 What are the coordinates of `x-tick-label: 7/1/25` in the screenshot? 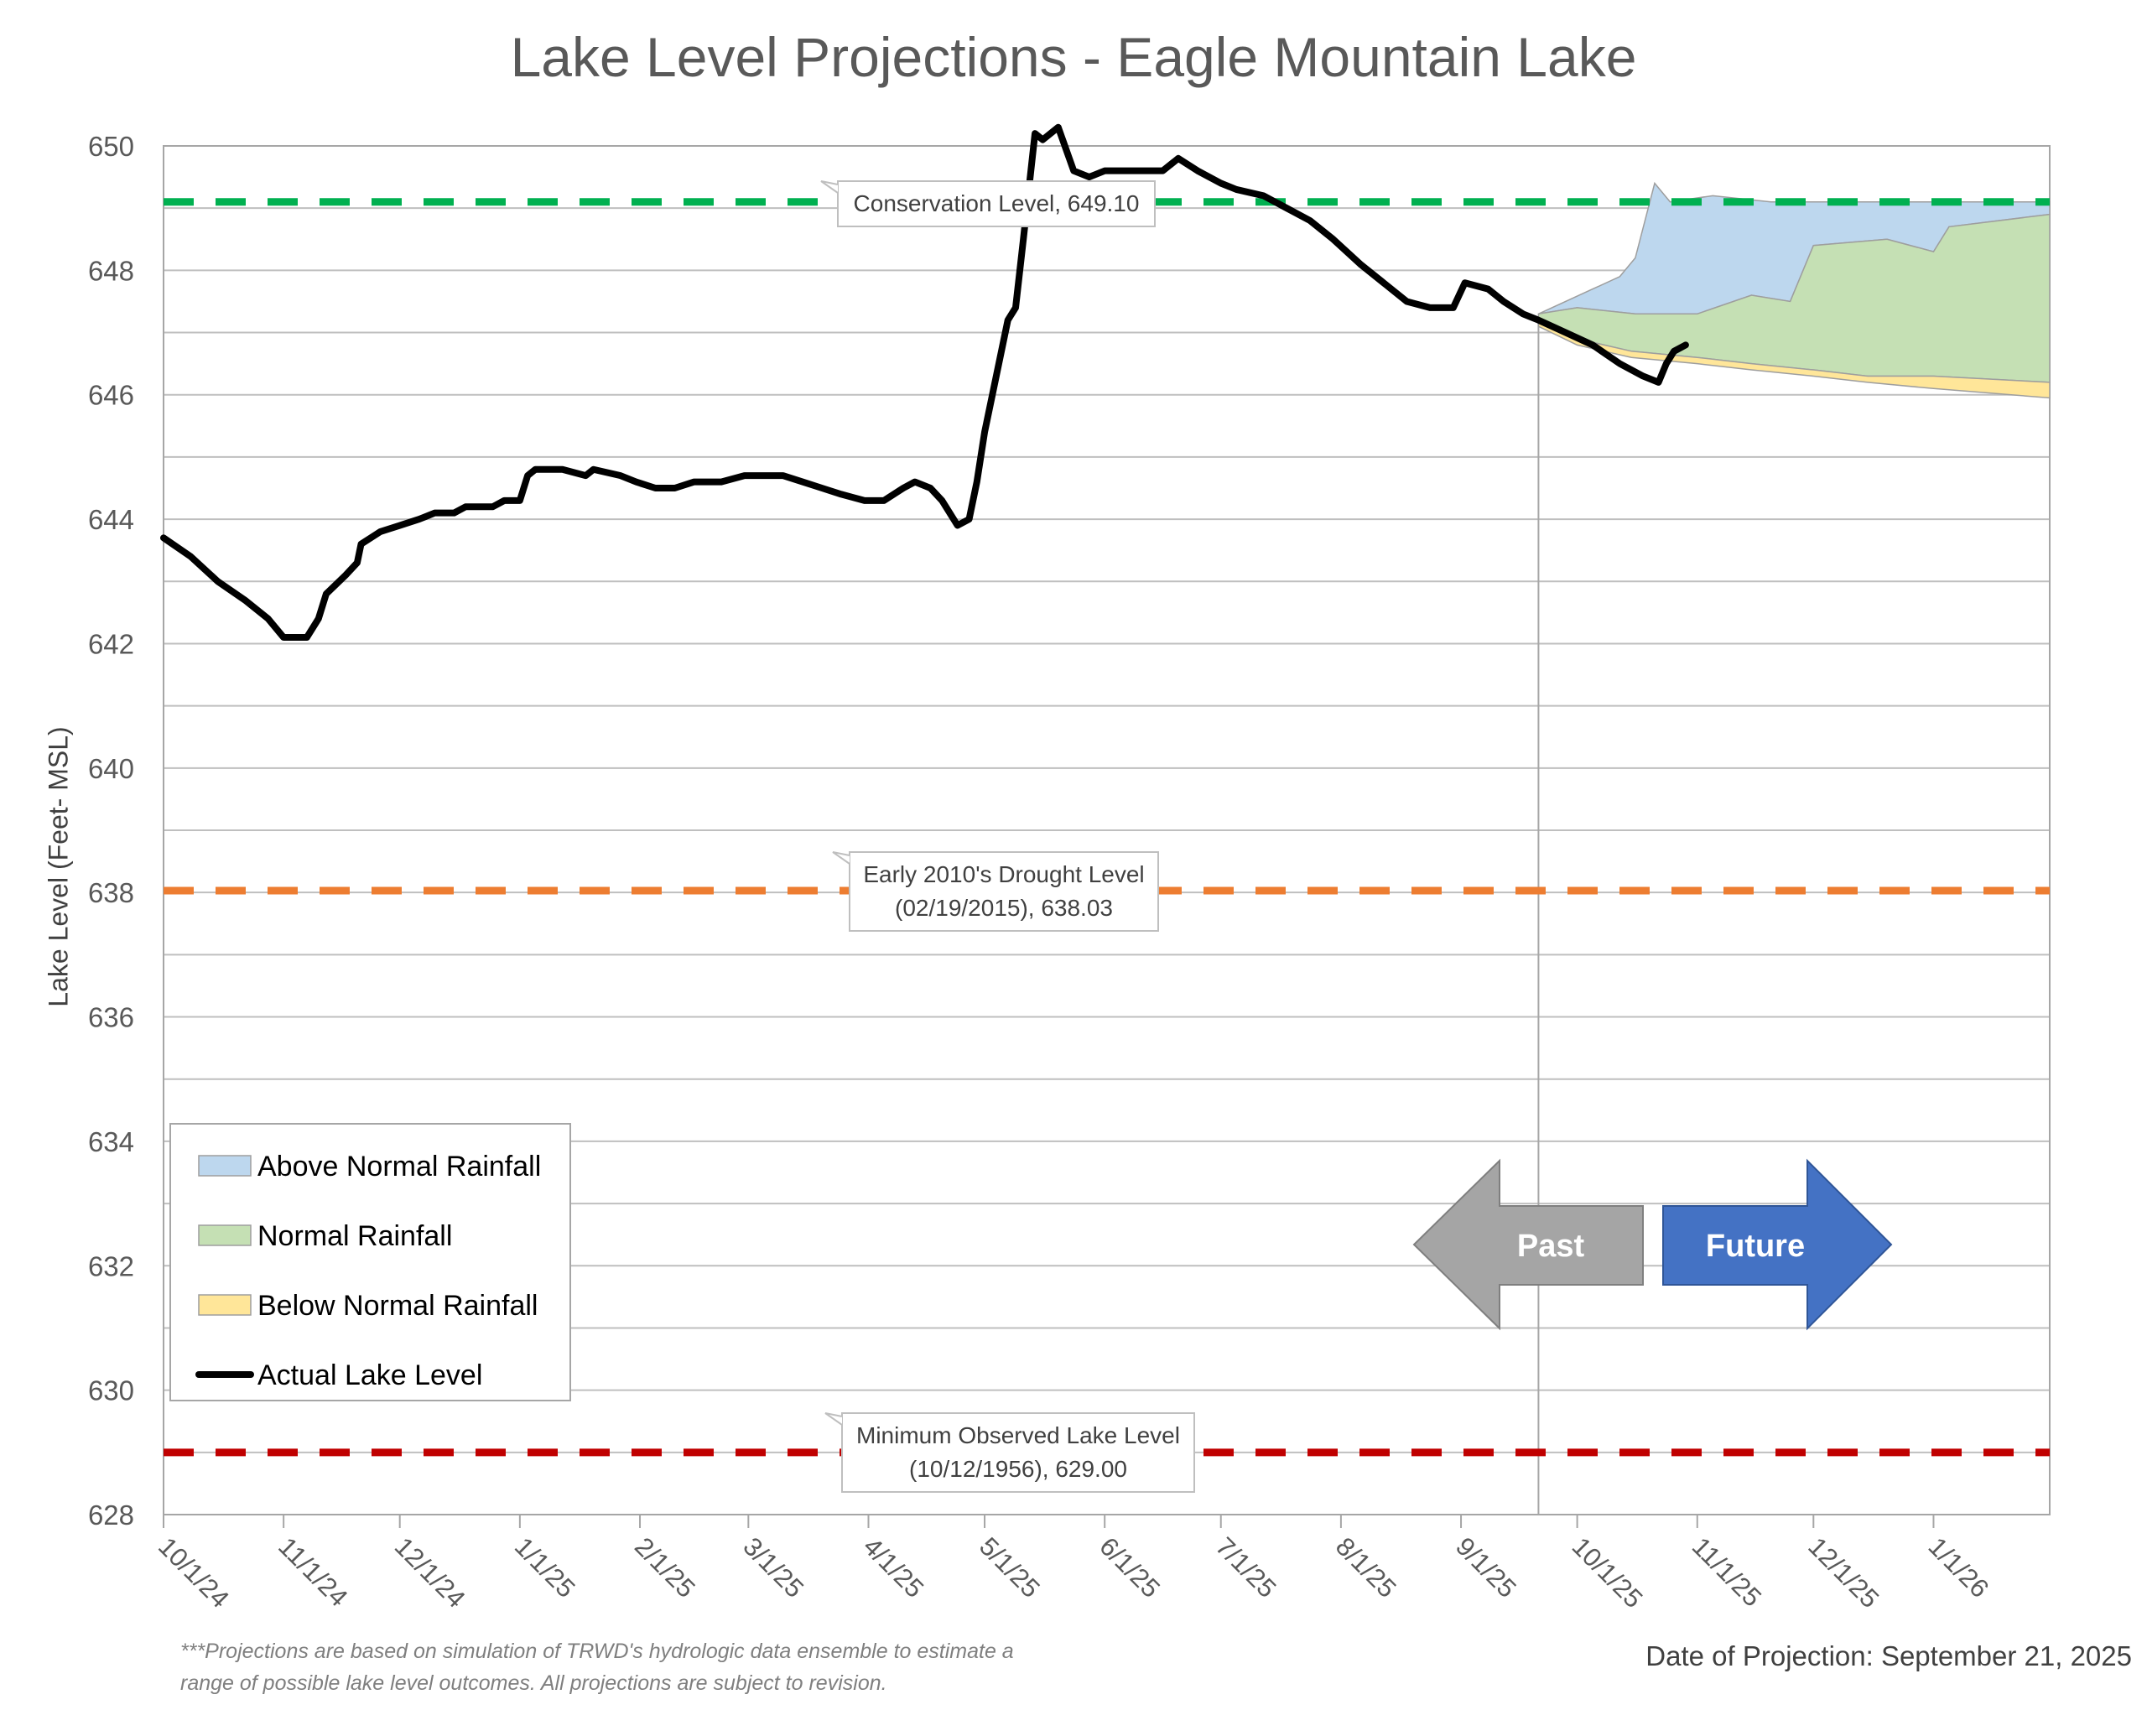 It's located at (1246, 1567).